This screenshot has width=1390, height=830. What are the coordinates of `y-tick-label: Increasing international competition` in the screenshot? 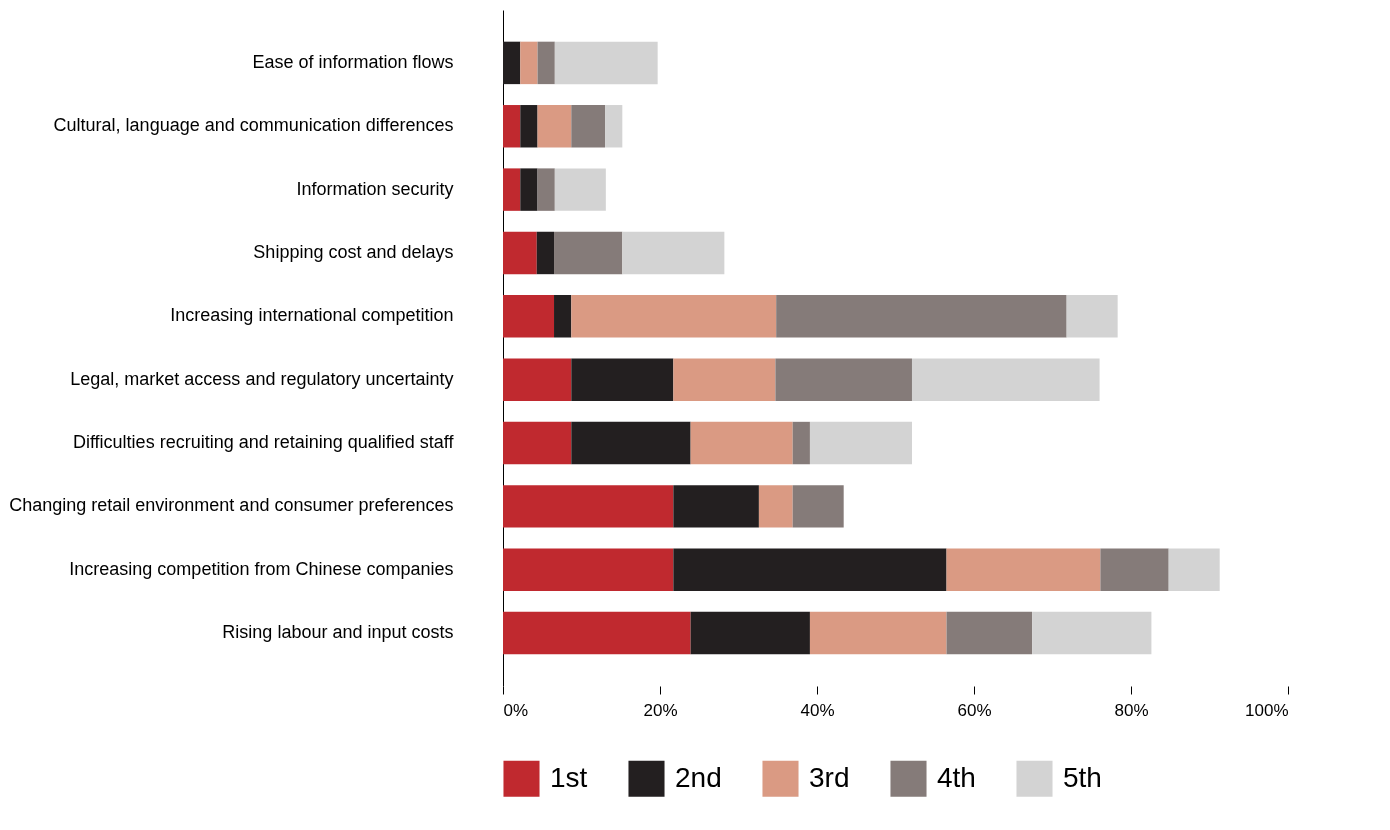 It's located at (312, 315).